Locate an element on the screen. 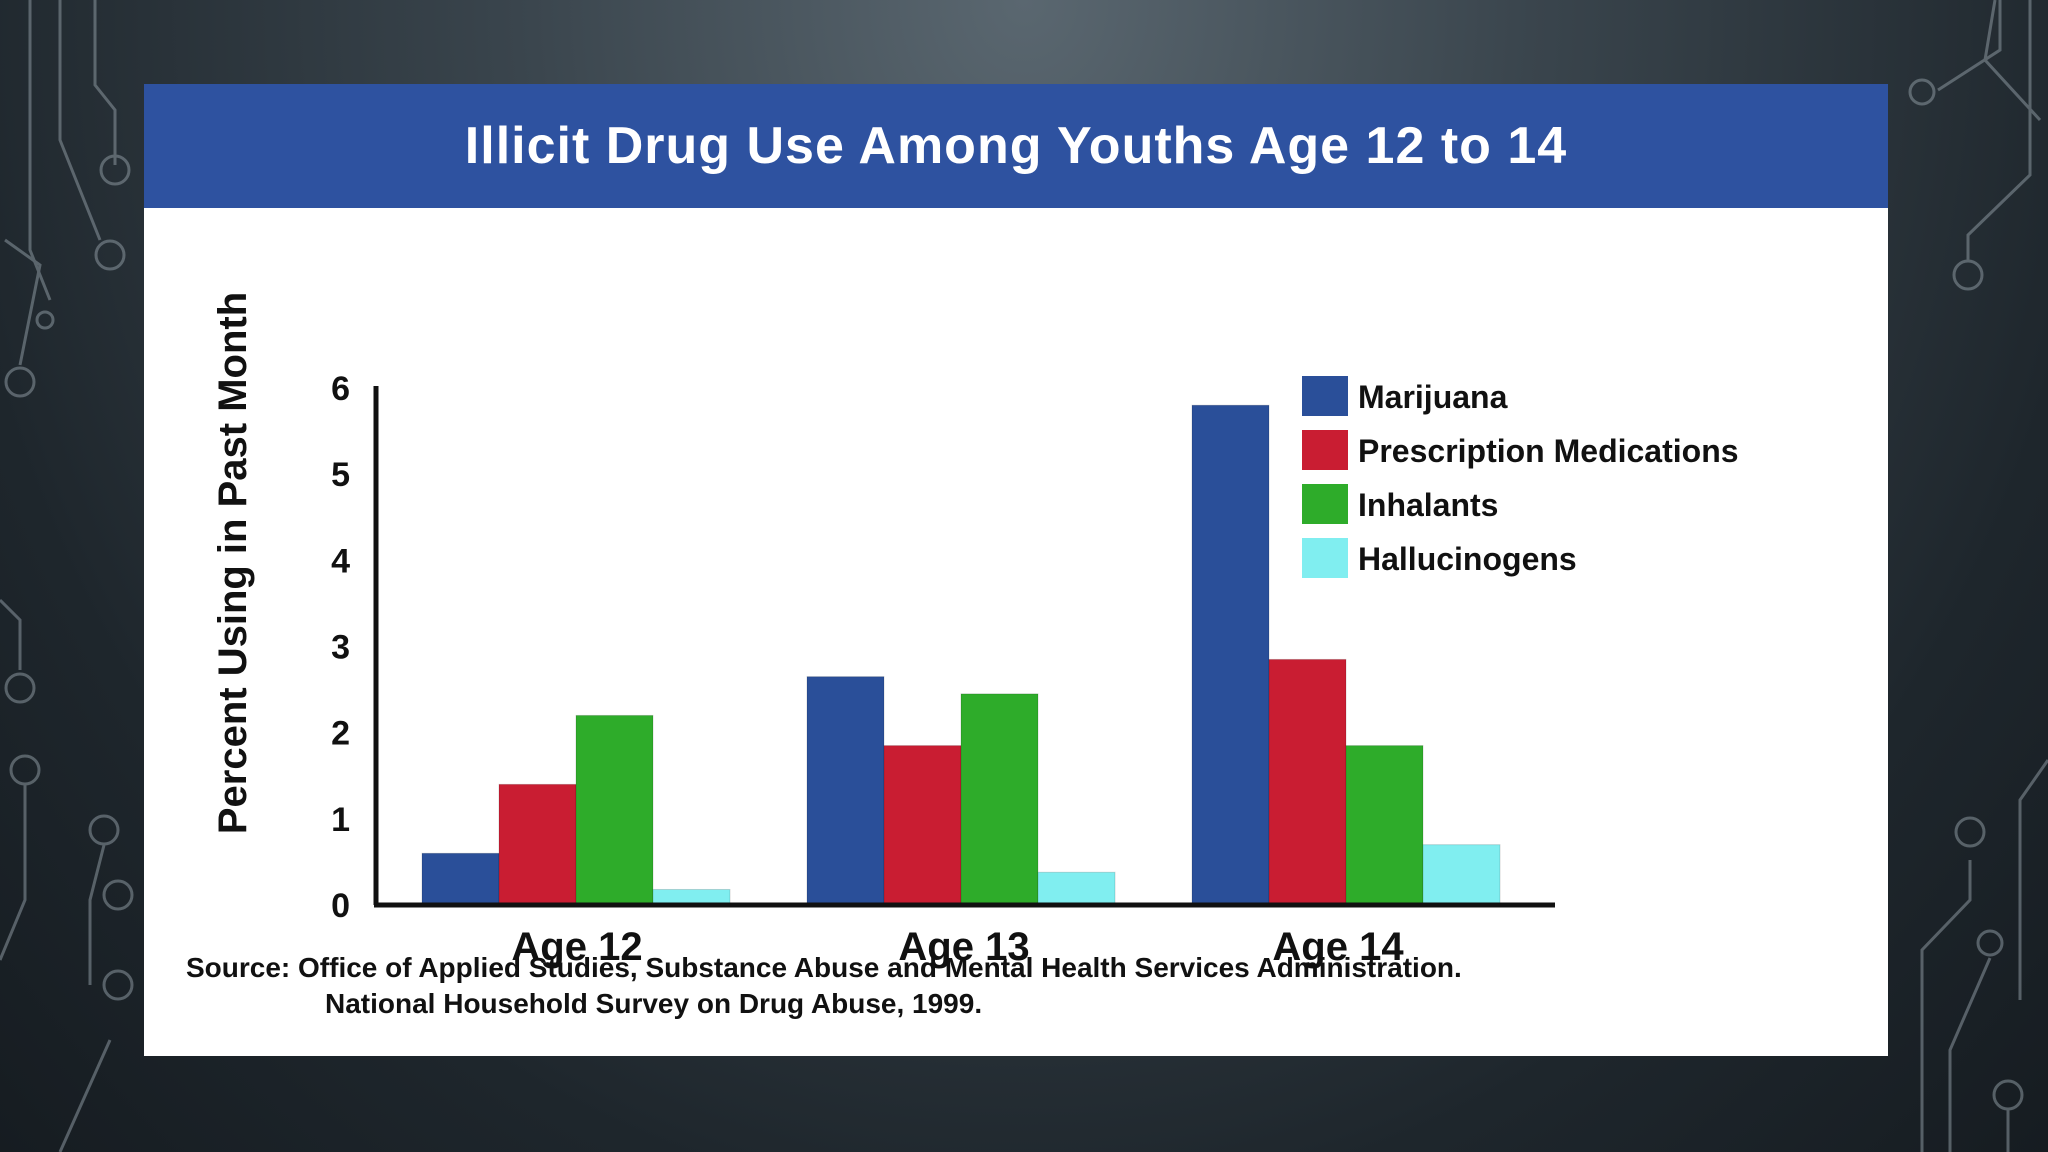 Image resolution: width=2048 pixels, height=1152 pixels. y-axis-label: Percent Using in Past Month is located at coordinates (233, 563).